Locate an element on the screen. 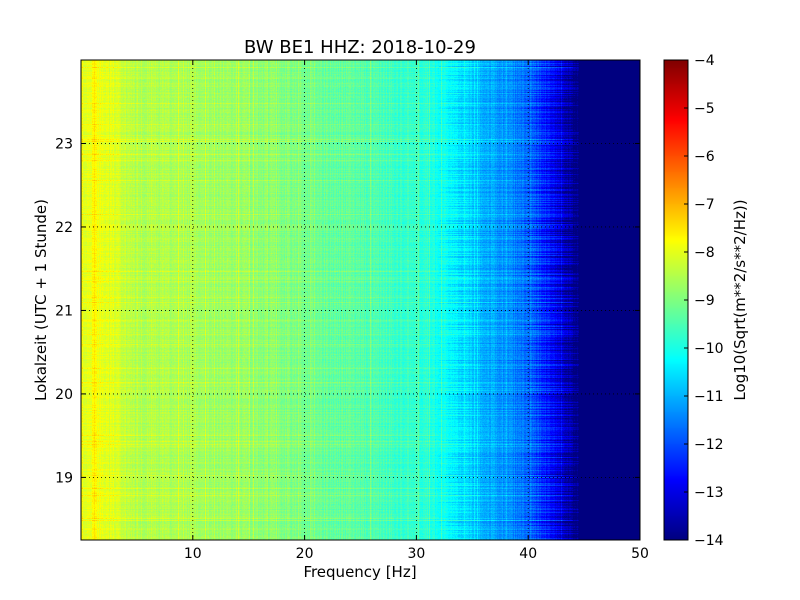 Image resolution: width=800 pixels, height=600 pixels. colorbar-tick-label: −14 is located at coordinates (709, 541).